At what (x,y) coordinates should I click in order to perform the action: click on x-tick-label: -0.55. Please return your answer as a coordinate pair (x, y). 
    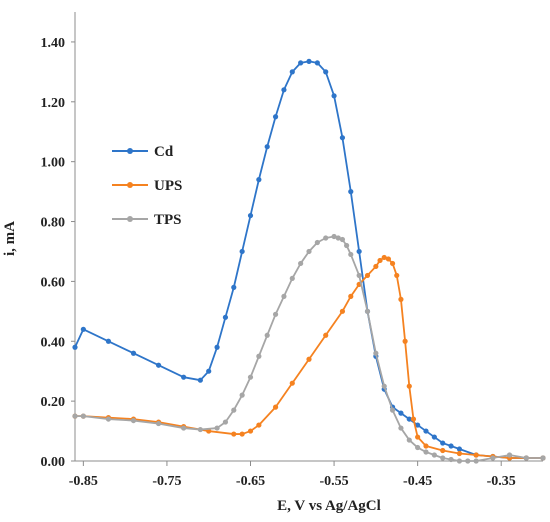
    Looking at the image, I should click on (333, 481).